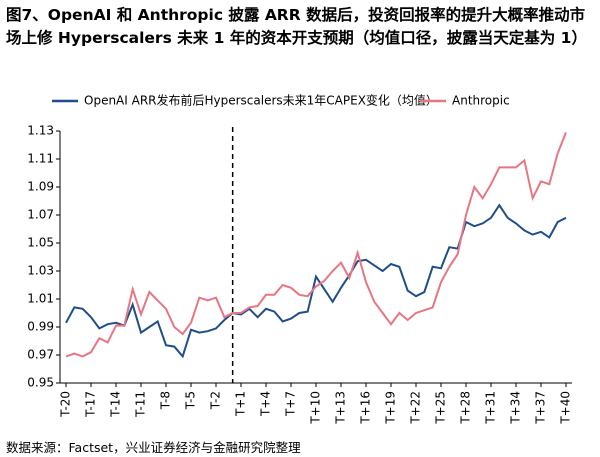 This screenshot has height=457, width=600. Describe the element at coordinates (481, 101) in the screenshot. I see `legend-label: Anthropic` at that location.